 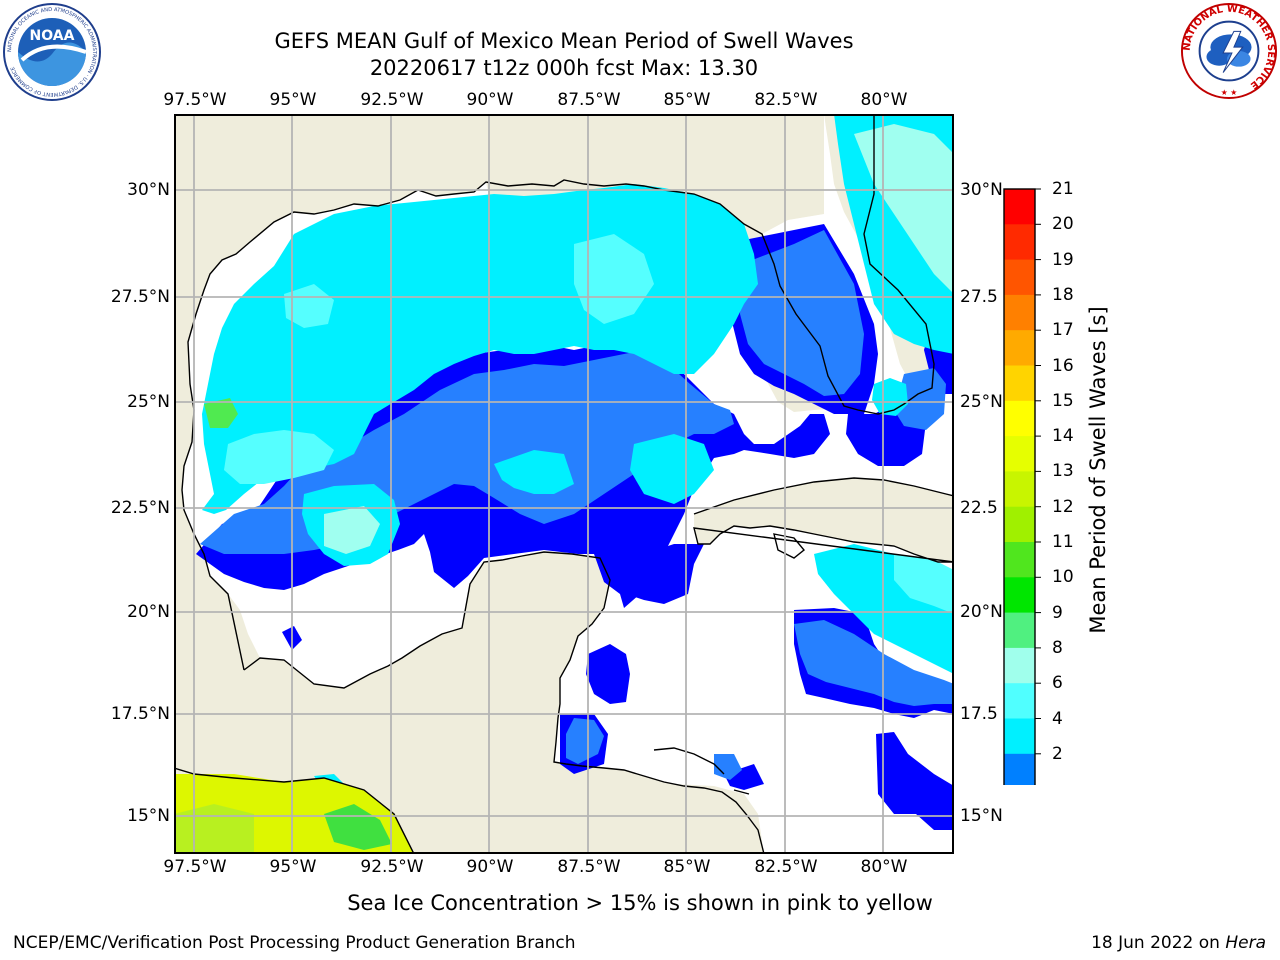 I want to click on footer-date-text: 18 Jun 2022 on, so click(x=1158, y=943).